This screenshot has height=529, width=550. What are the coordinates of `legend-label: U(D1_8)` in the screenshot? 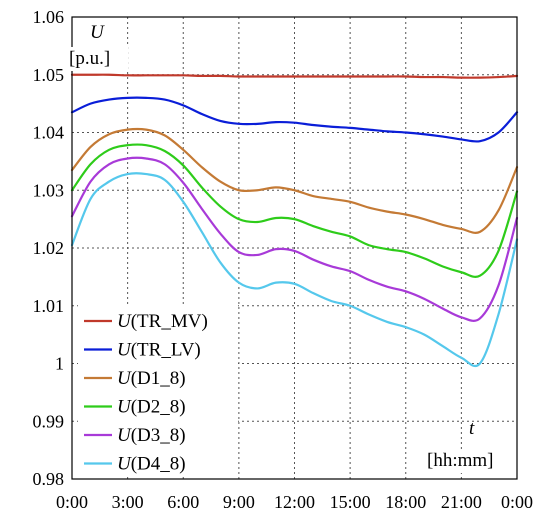 It's located at (151, 378).